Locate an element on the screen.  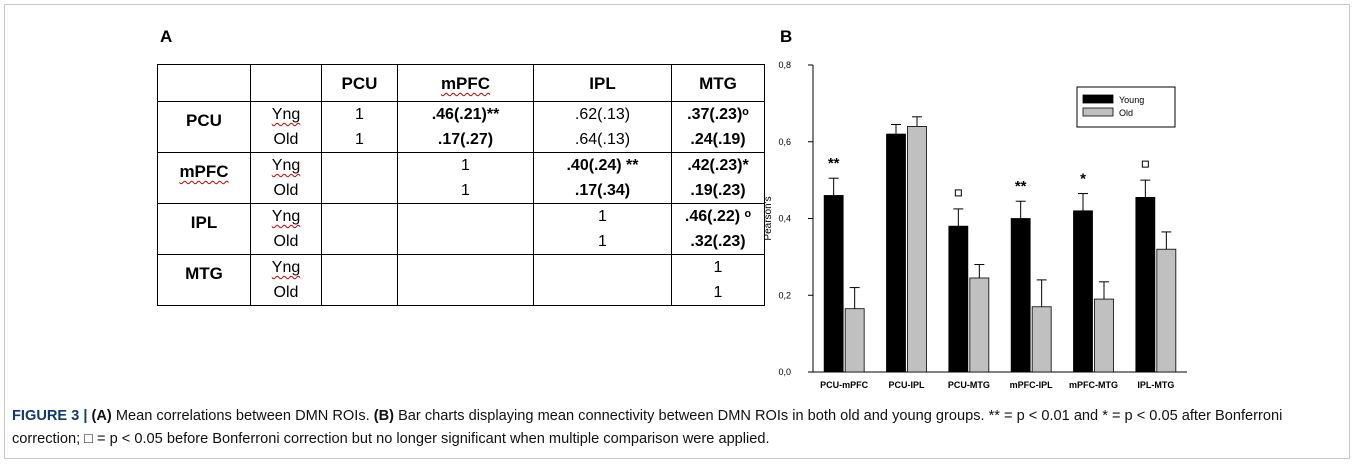
header-cell-mpfc: mPFC is located at coordinates (465, 83).